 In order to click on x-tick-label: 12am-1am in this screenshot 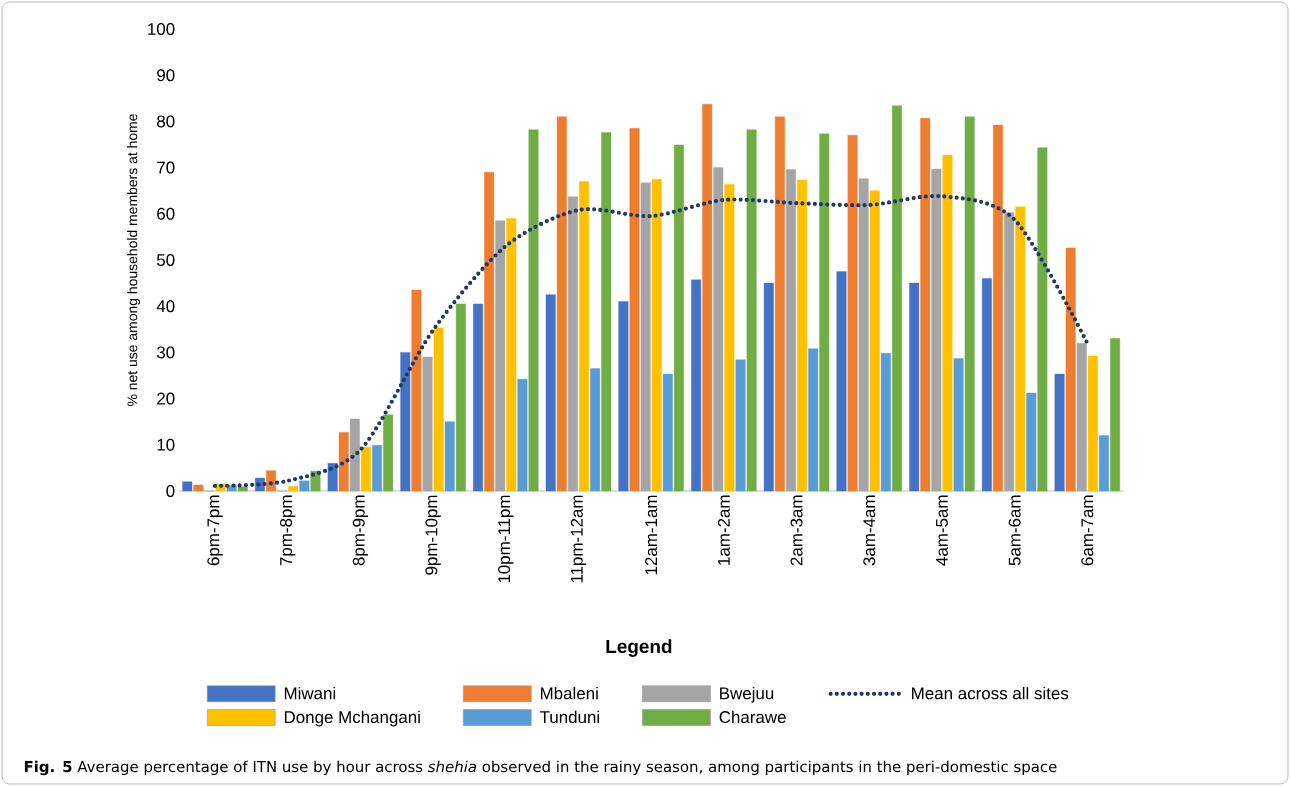, I will do `click(651, 535)`.